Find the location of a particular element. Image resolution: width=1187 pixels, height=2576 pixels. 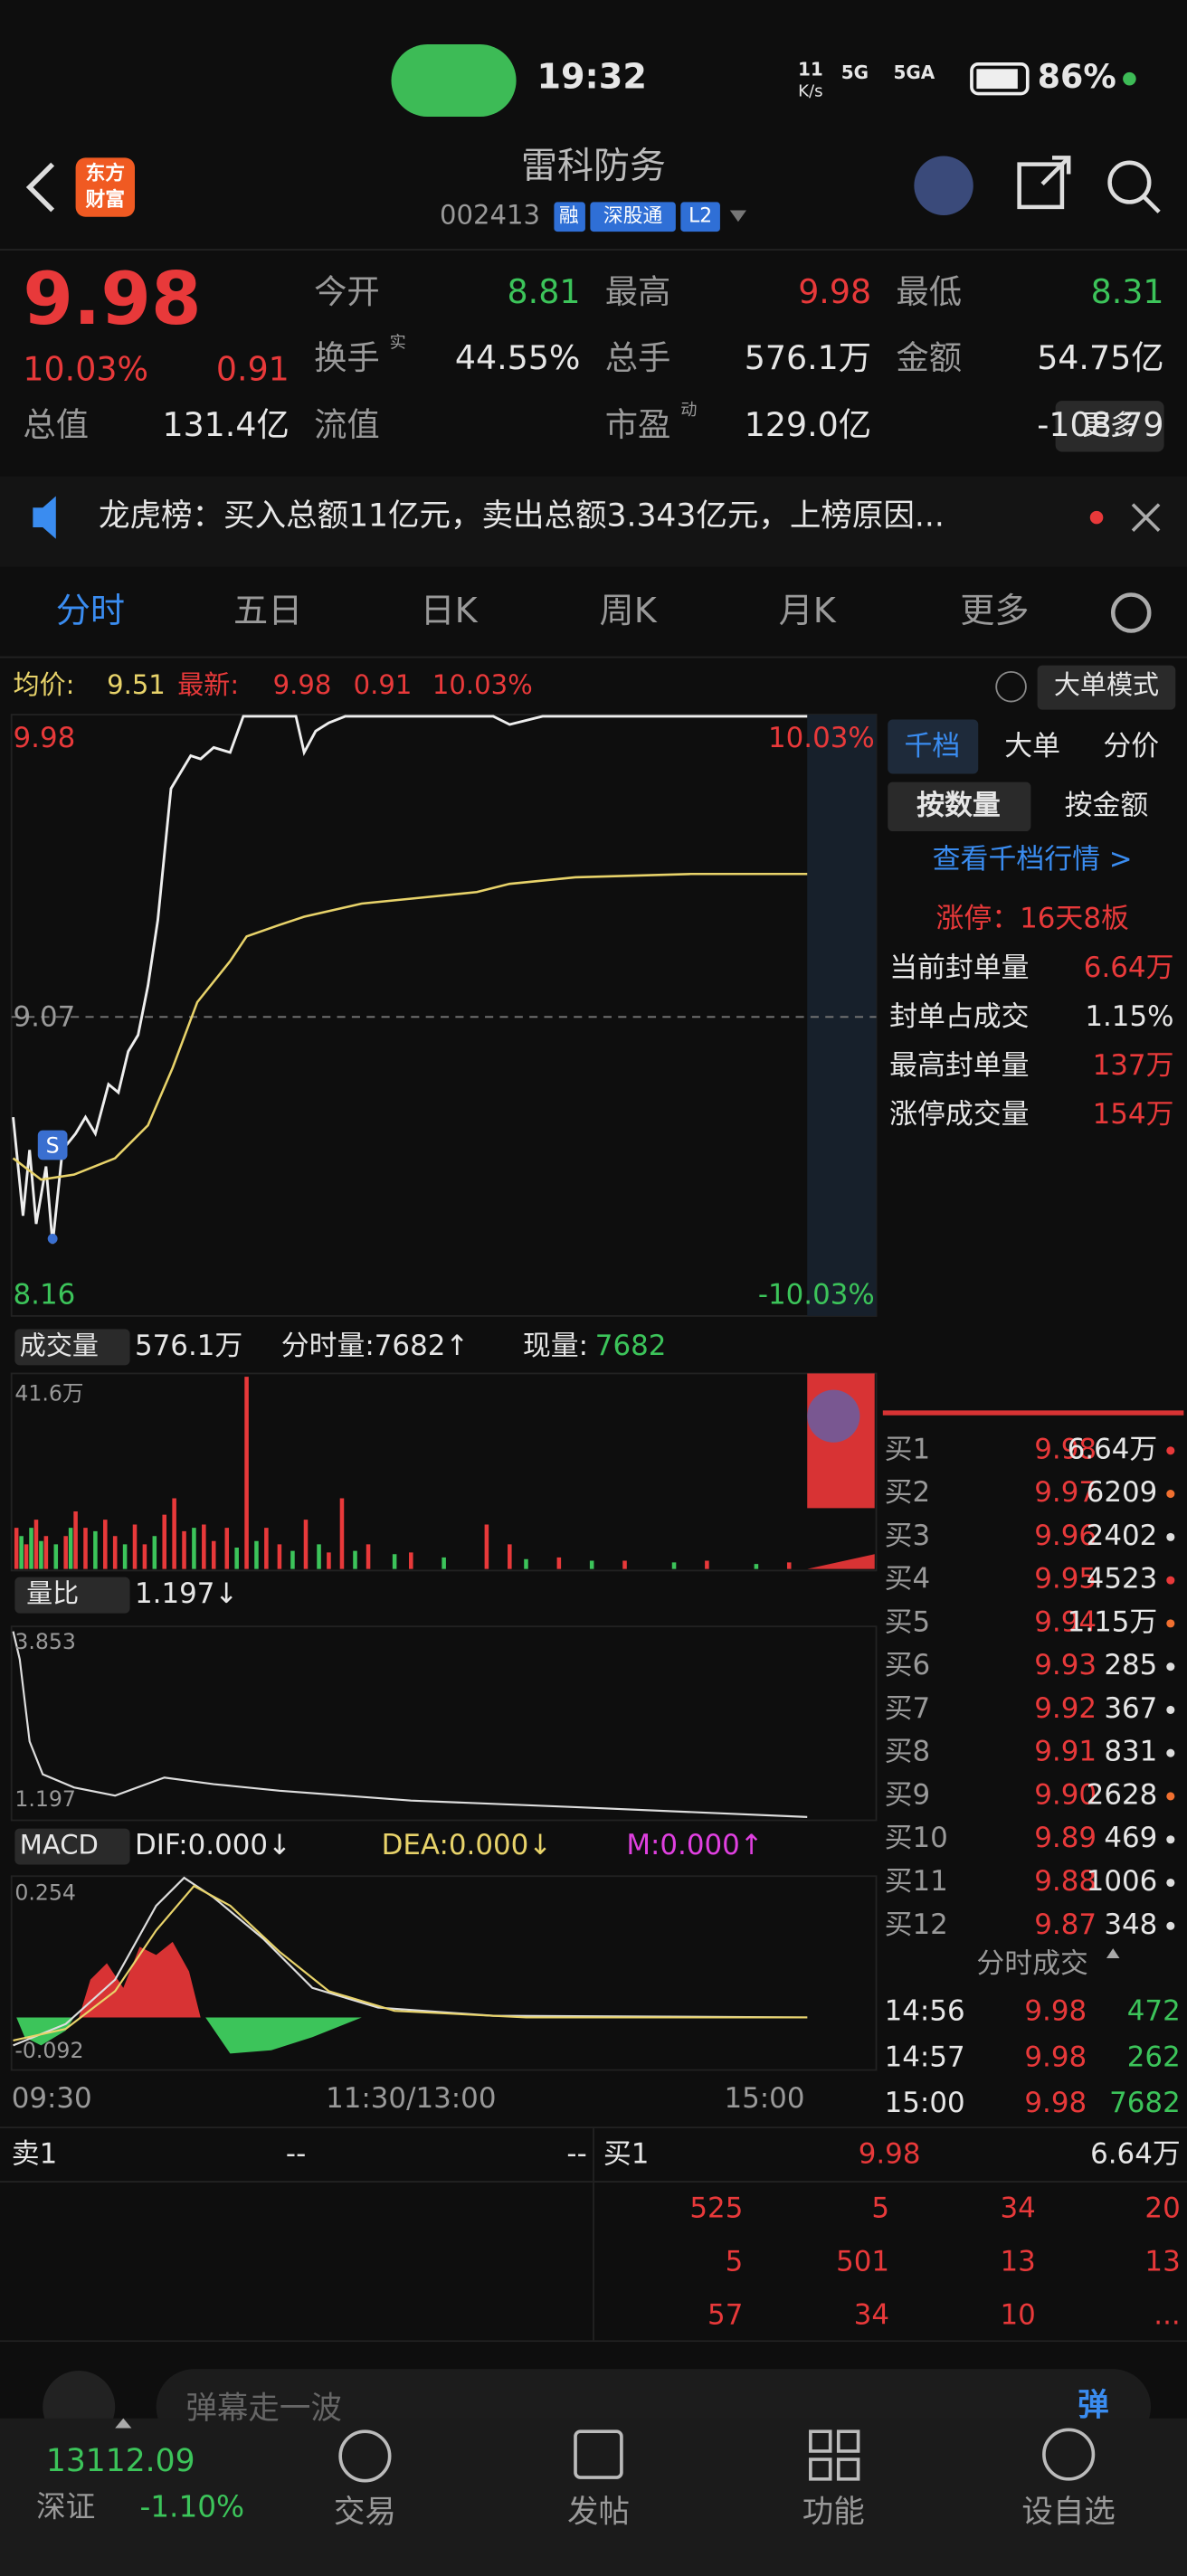

chart-tab: 月K is located at coordinates (808, 610).